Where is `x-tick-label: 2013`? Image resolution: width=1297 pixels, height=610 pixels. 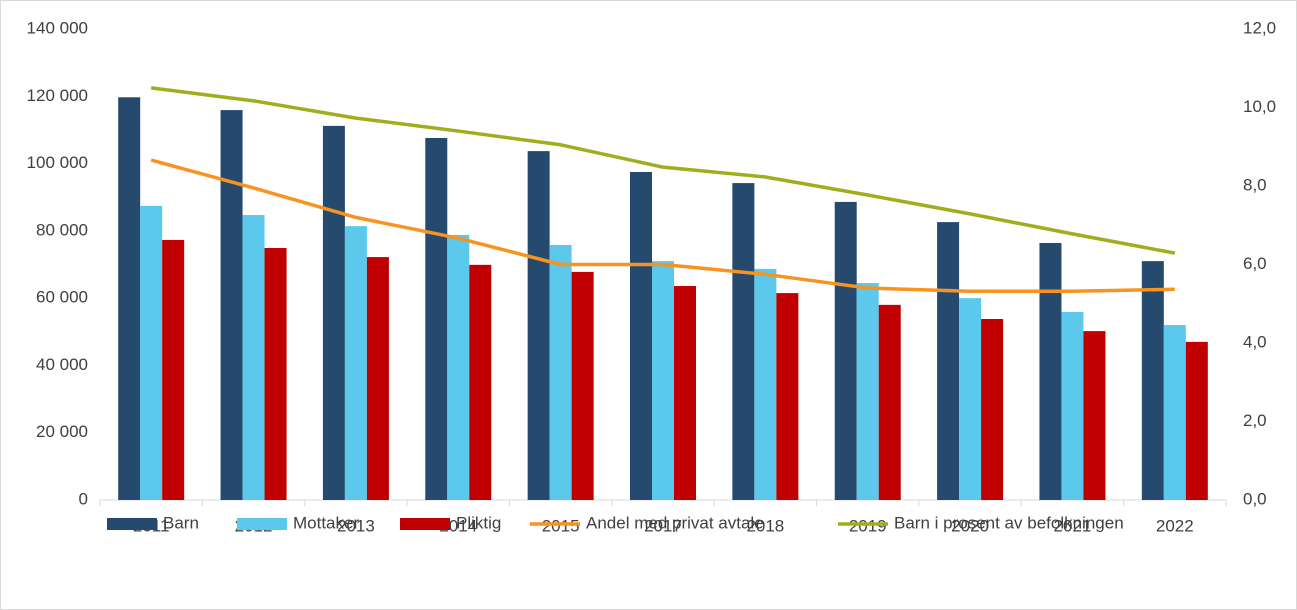
x-tick-label: 2013 is located at coordinates (356, 525).